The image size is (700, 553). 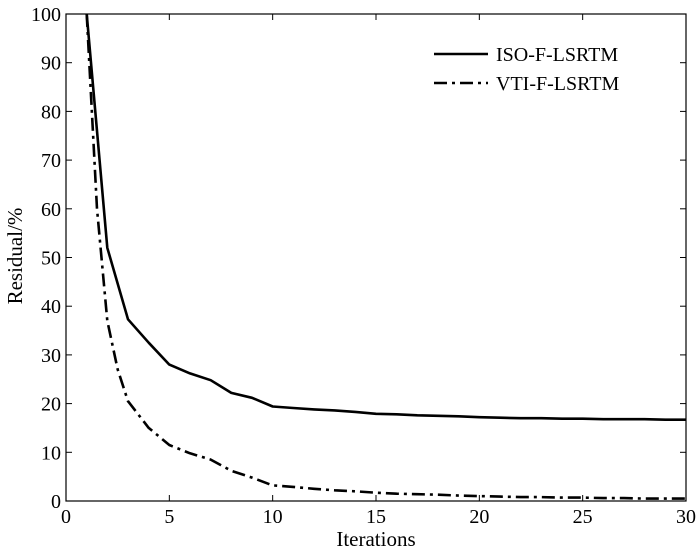 I want to click on x-tick-label: 30, so click(x=686, y=517).